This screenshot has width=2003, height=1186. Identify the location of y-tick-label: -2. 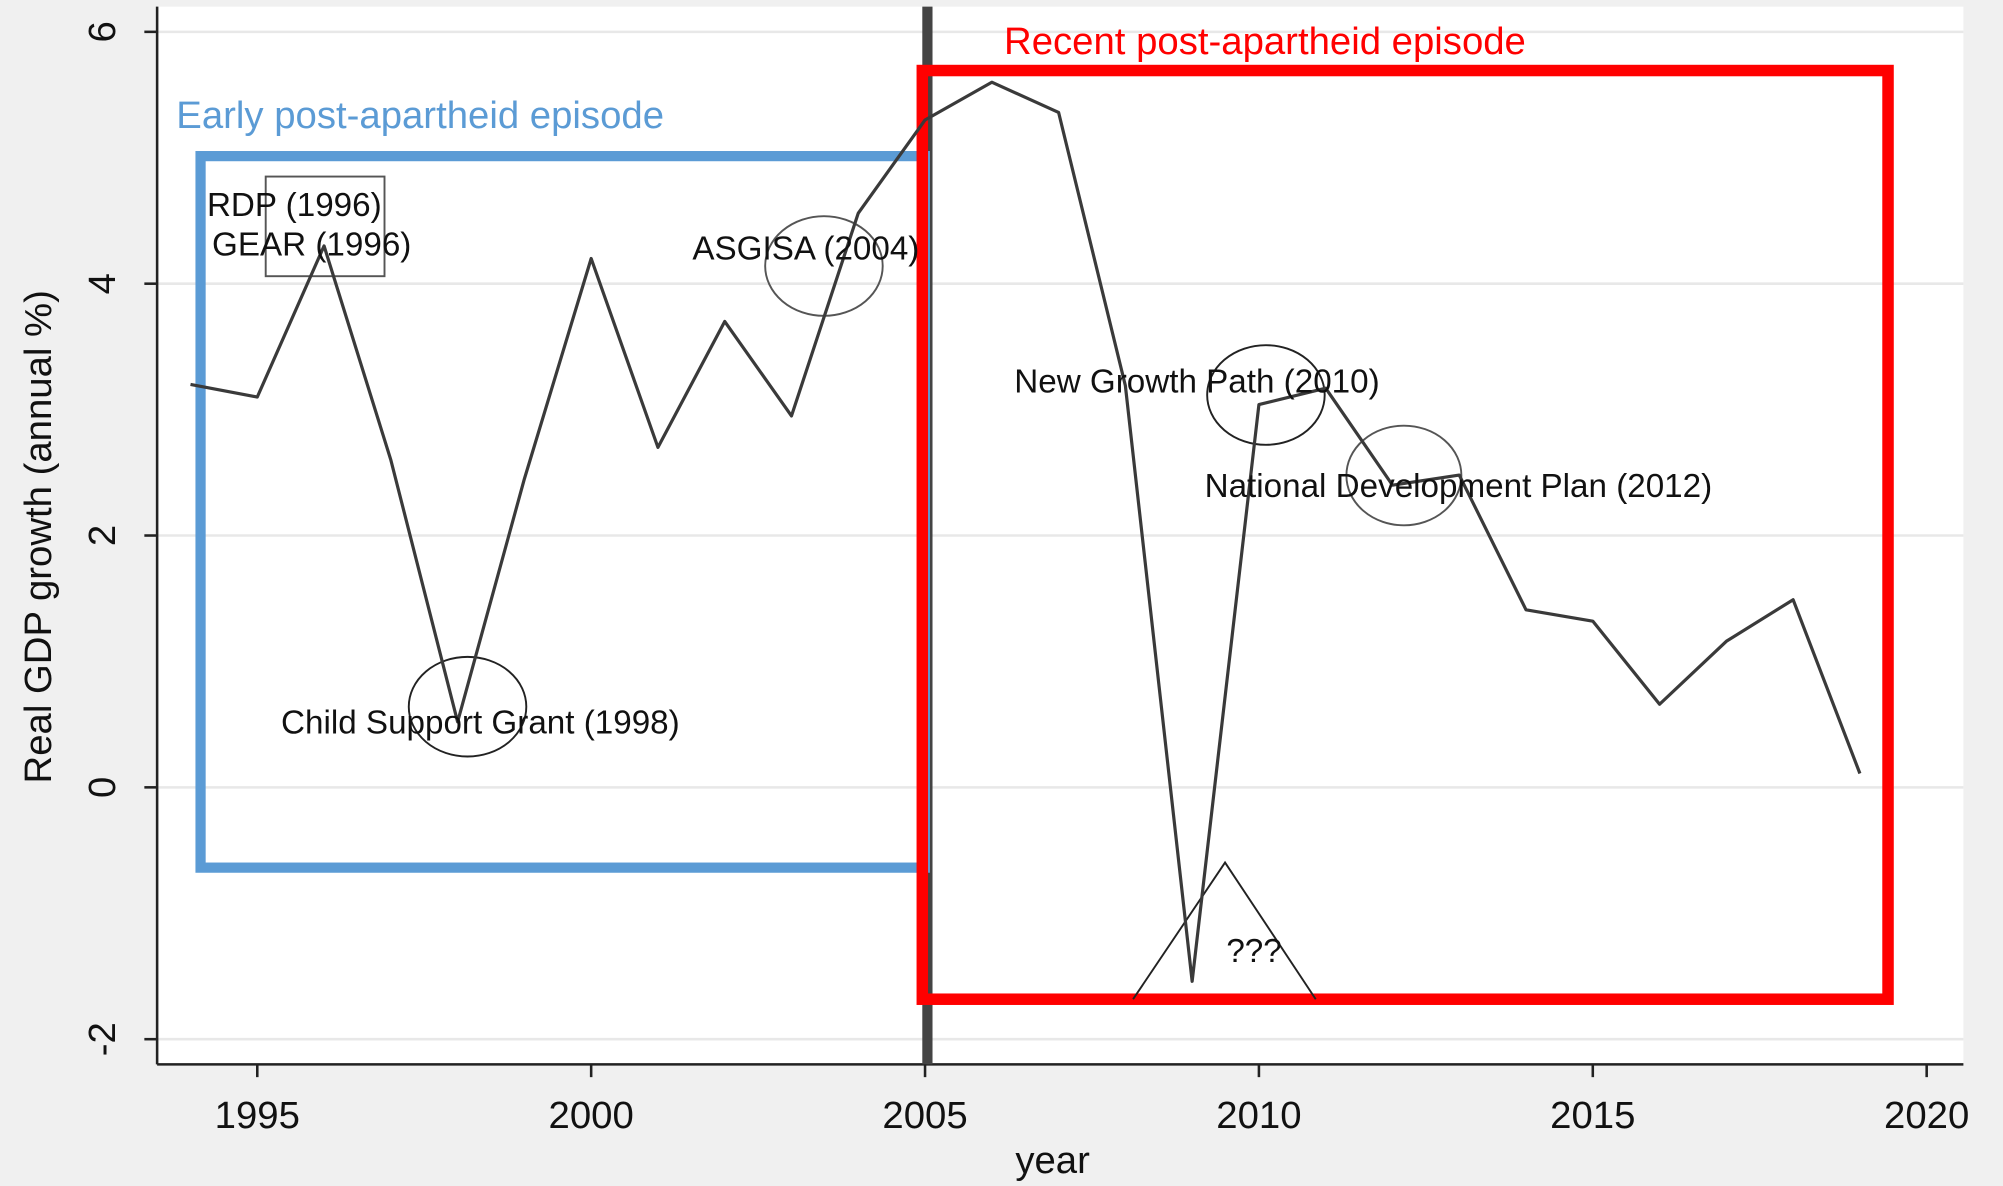
(102, 1039).